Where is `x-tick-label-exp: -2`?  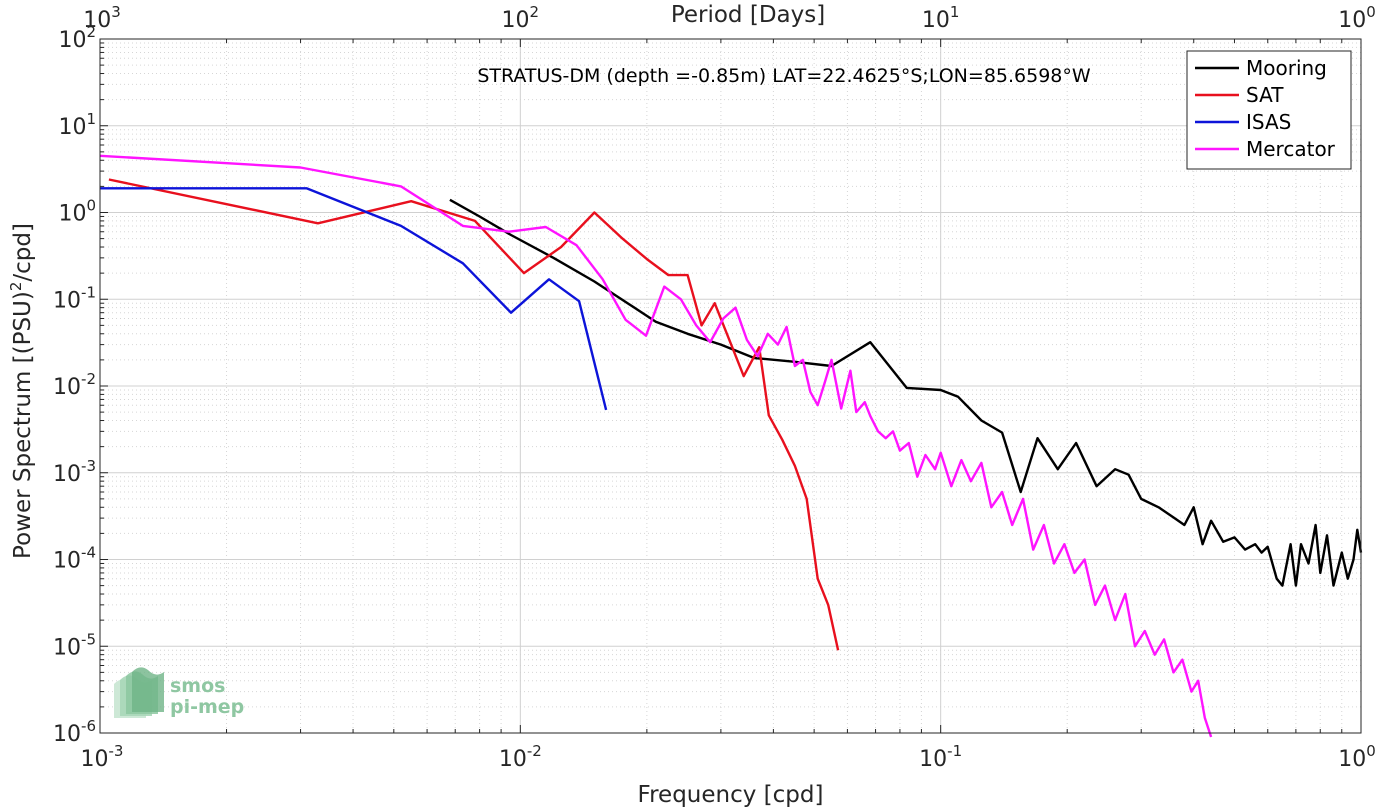
x-tick-label-exp: -2 is located at coordinates (534, 751).